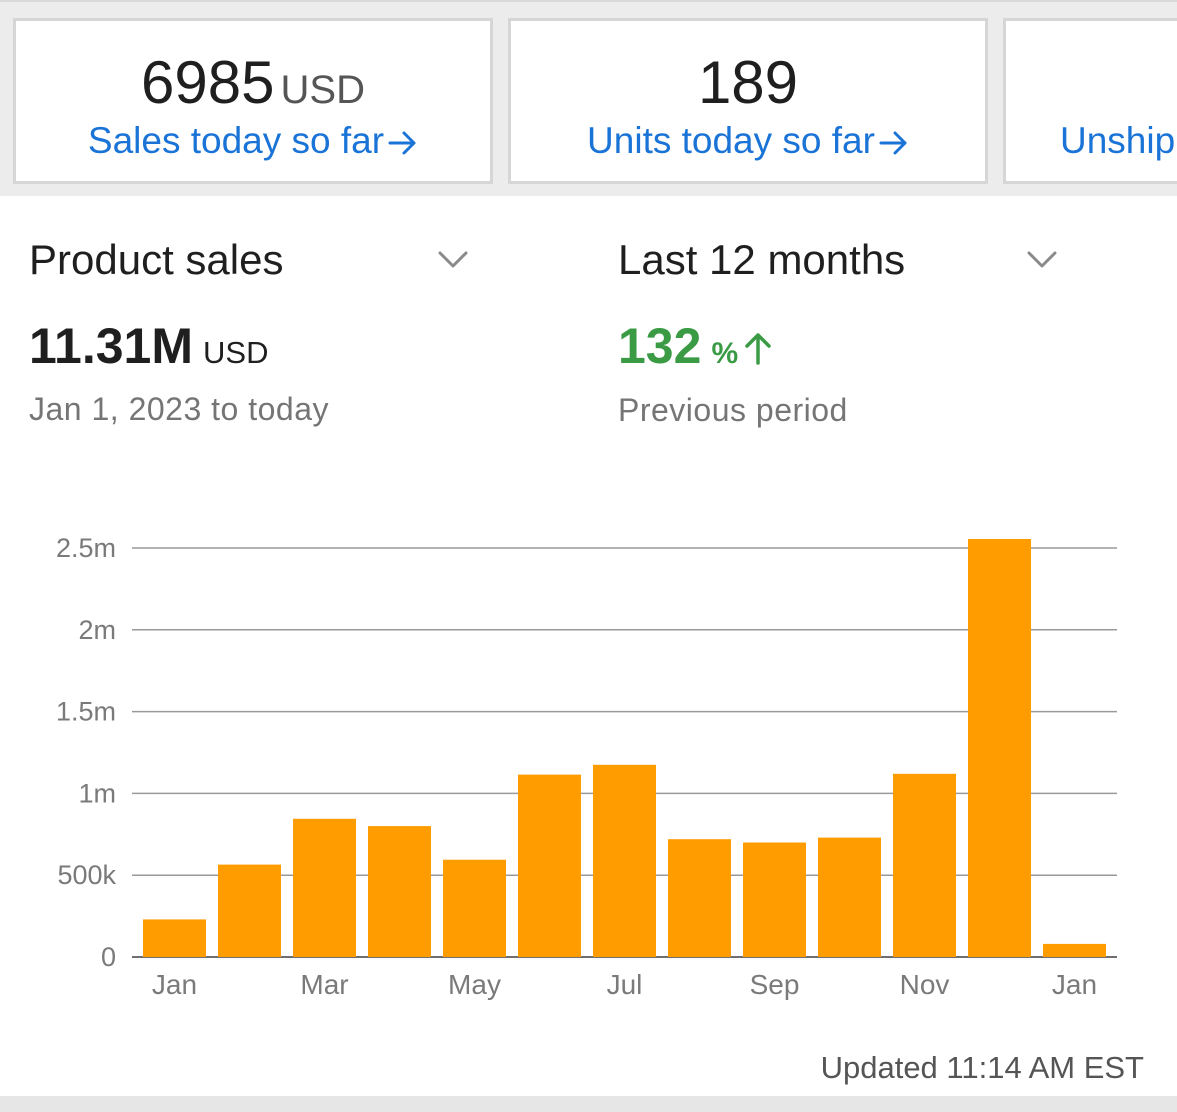 This screenshot has height=1112, width=1177. Describe the element at coordinates (111, 346) in the screenshot. I see `total-sales-value: 11.31M` at that location.